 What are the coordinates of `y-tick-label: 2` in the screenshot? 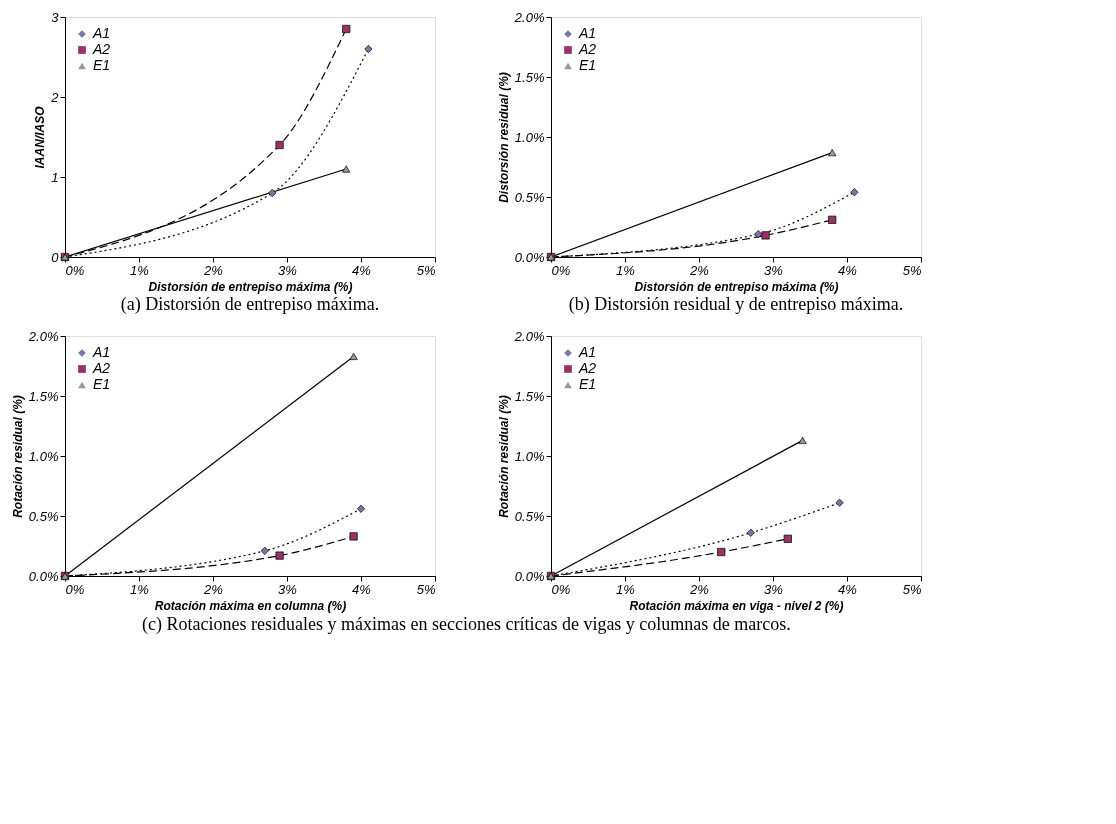 It's located at (55, 97).